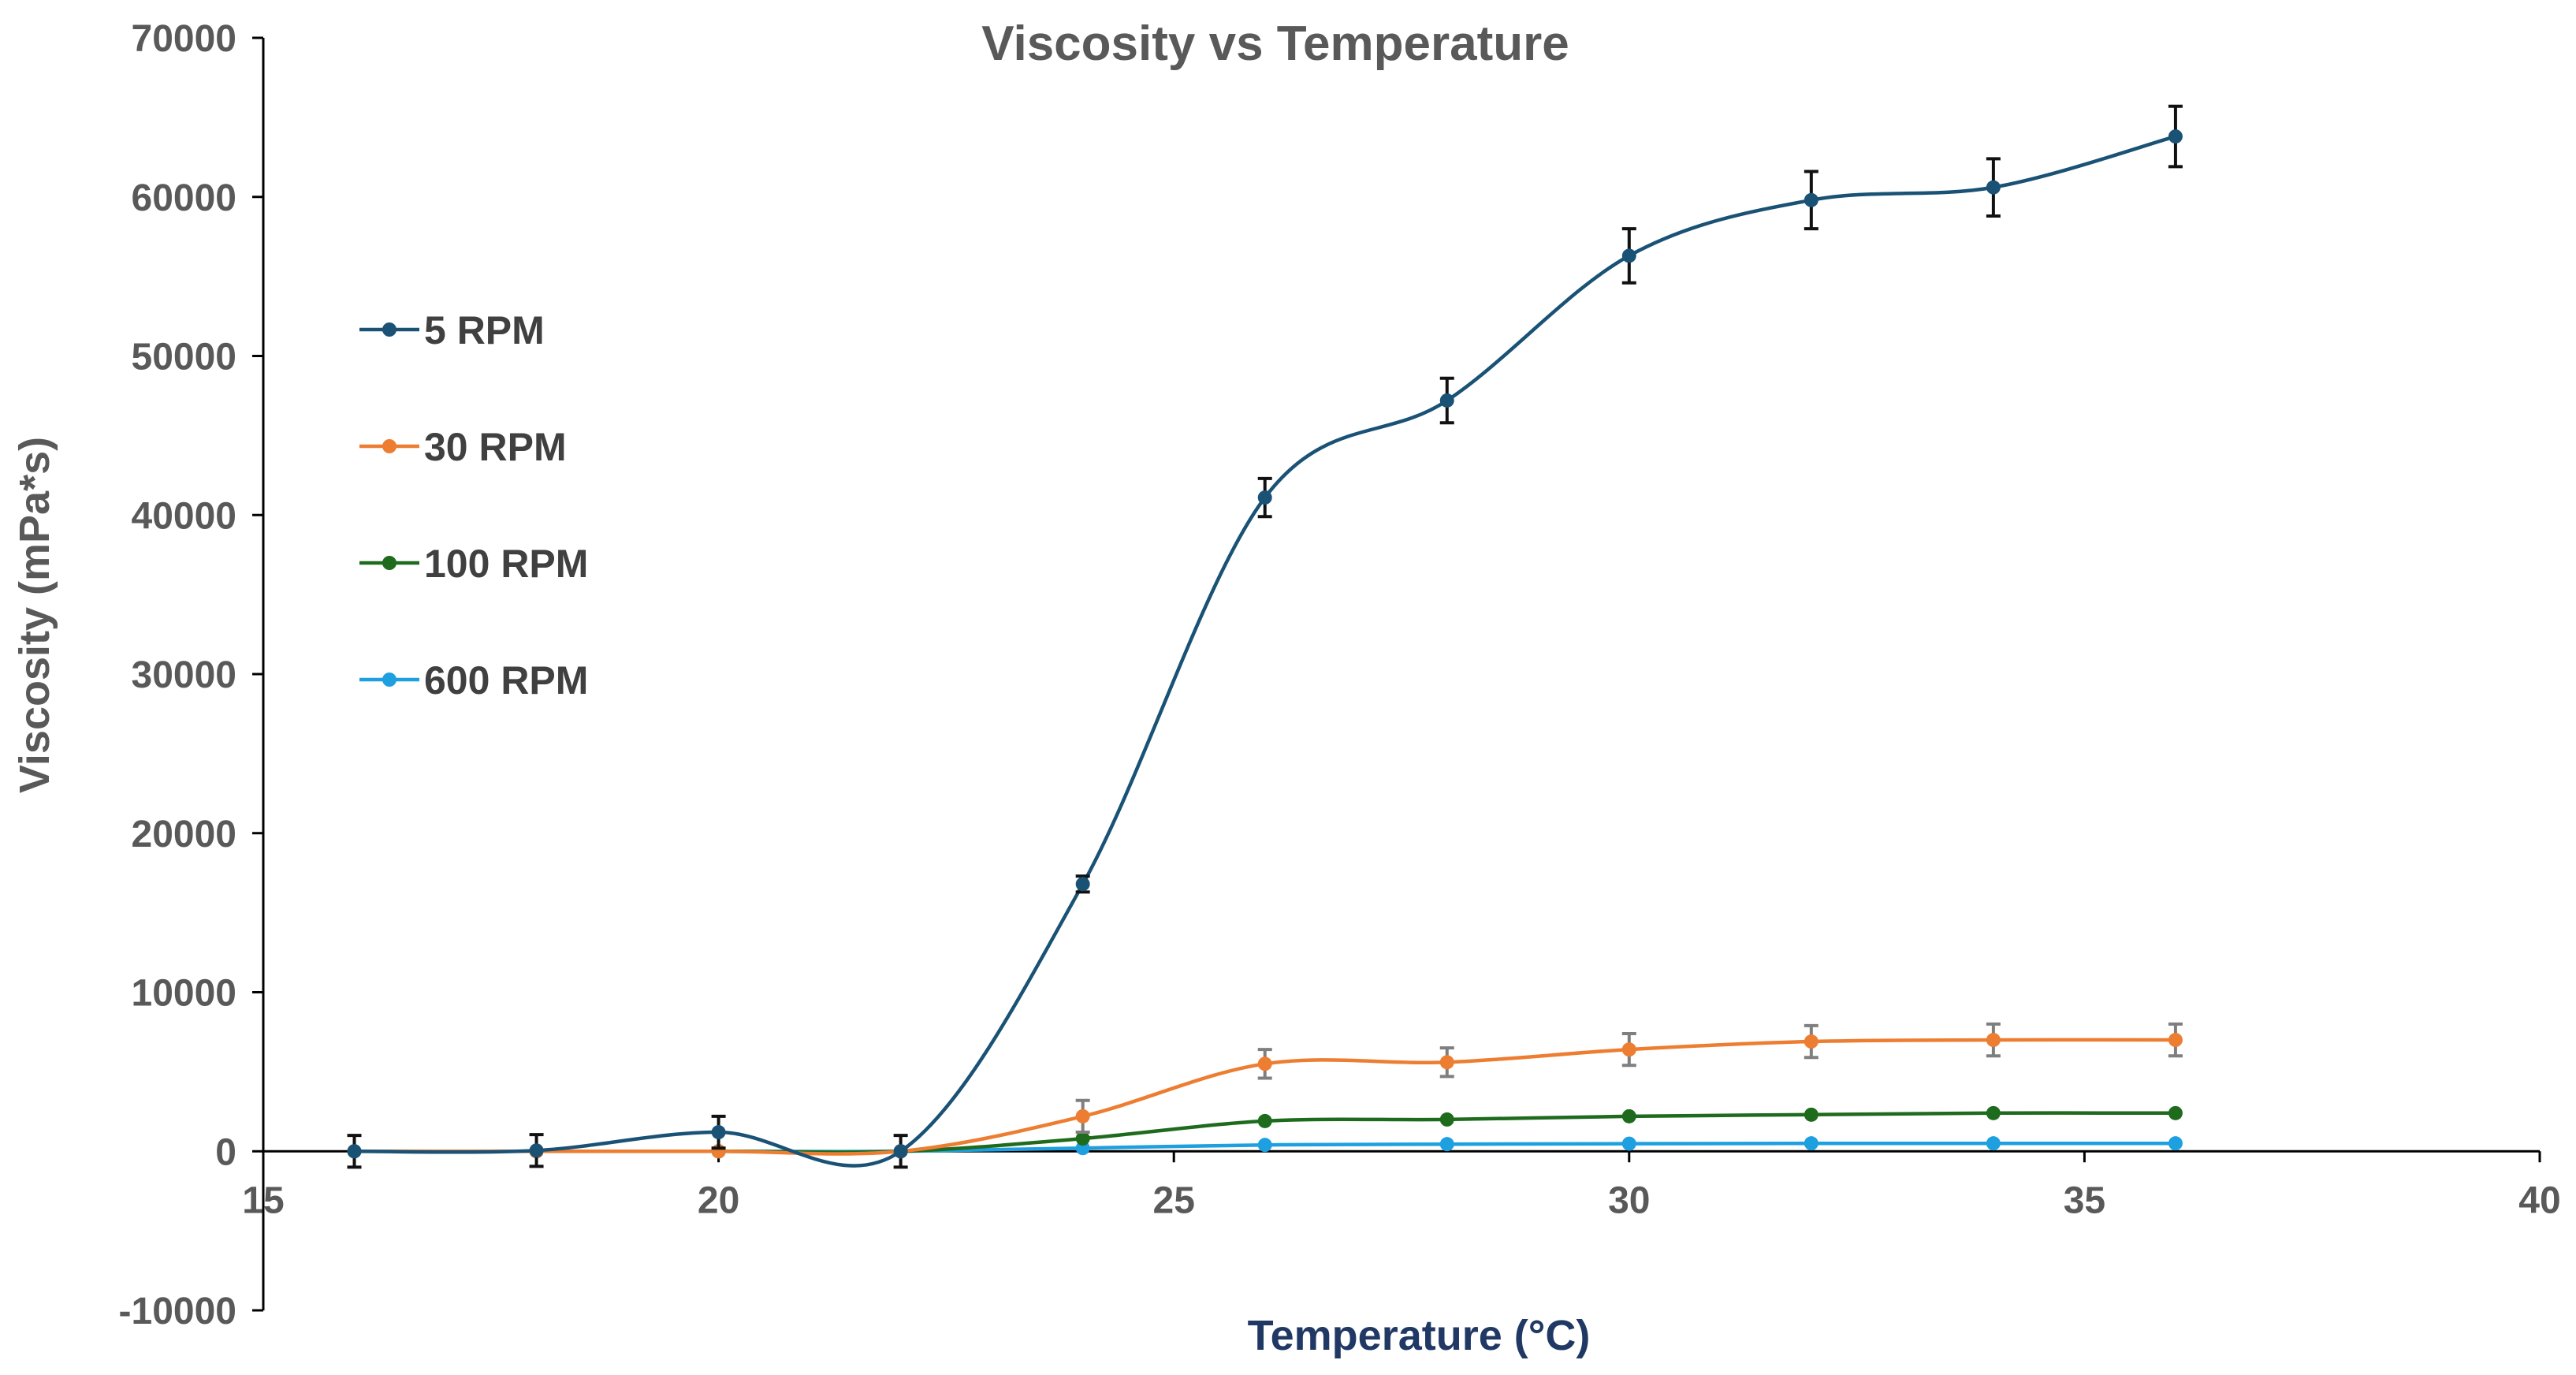 The height and width of the screenshot is (1375, 2576). What do you see at coordinates (184, 516) in the screenshot?
I see `y-tick-label: 40000` at bounding box center [184, 516].